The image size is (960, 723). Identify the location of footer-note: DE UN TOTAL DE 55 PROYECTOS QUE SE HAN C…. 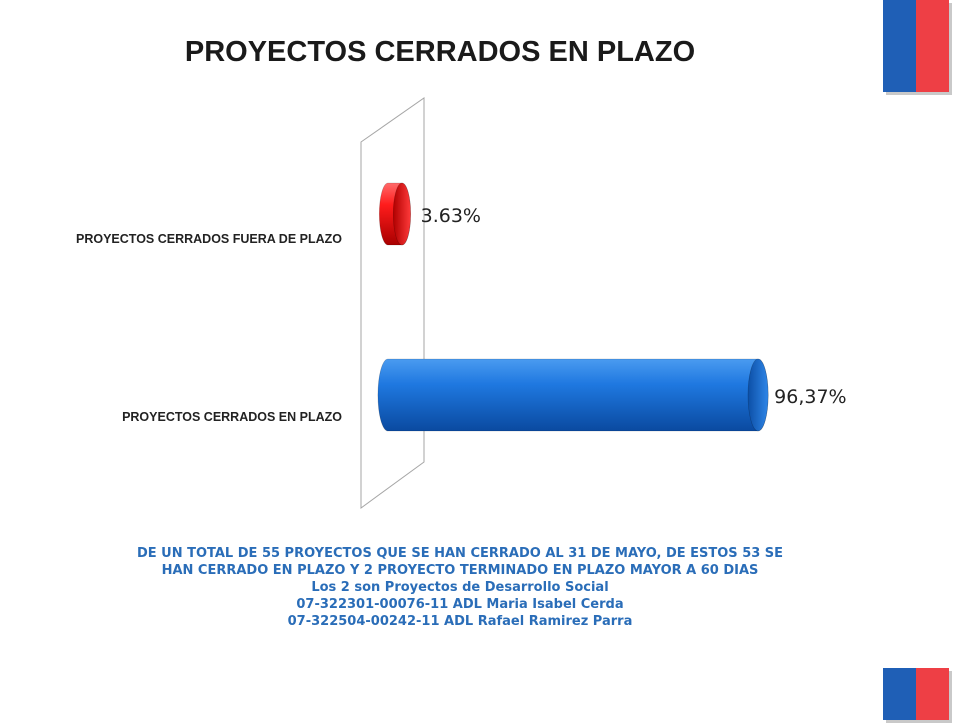
(460, 587).